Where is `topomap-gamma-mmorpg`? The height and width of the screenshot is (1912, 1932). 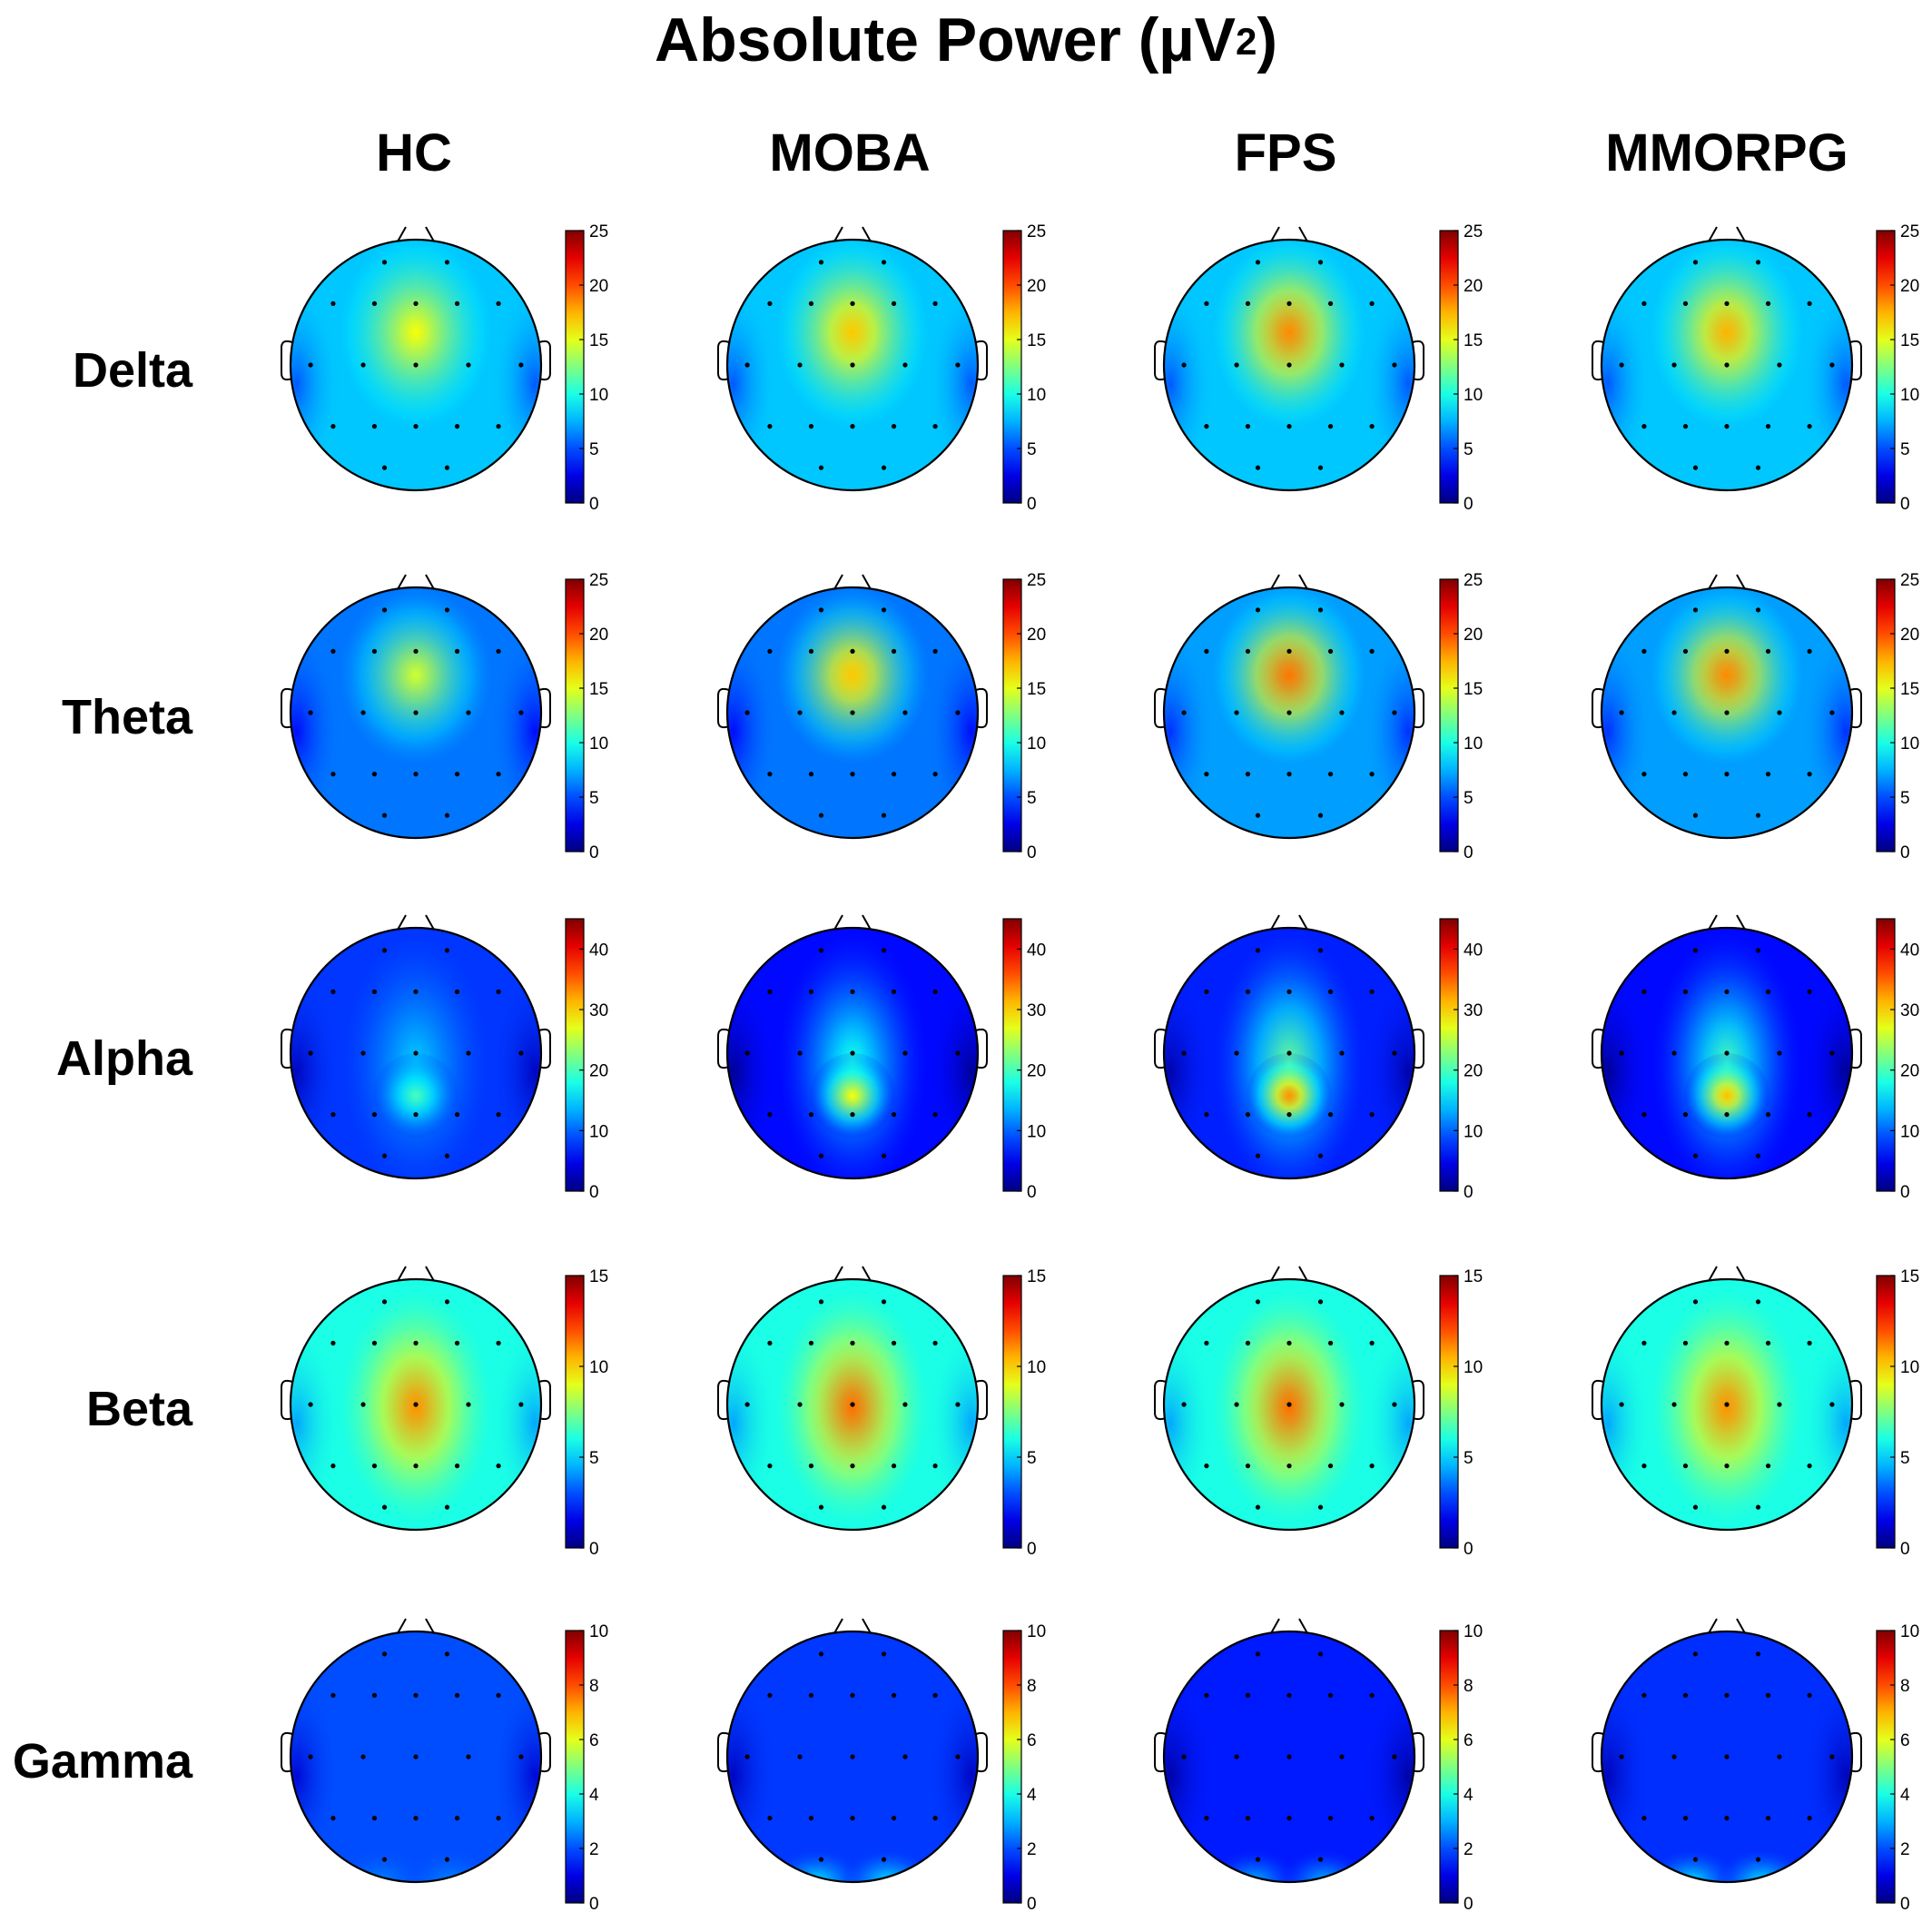
topomap-gamma-mmorpg is located at coordinates (1727, 1751).